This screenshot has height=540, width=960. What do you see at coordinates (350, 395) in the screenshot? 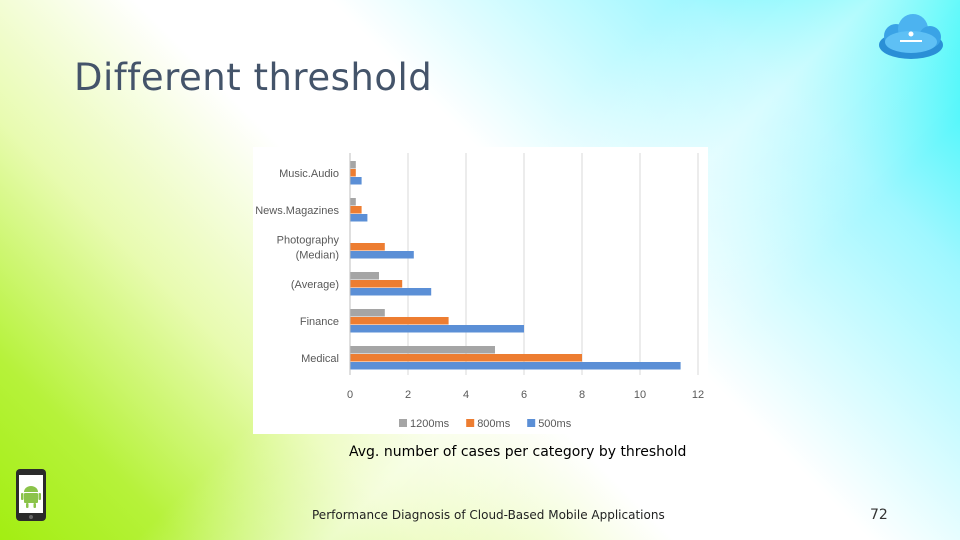
I see `x-tick-label: 0` at bounding box center [350, 395].